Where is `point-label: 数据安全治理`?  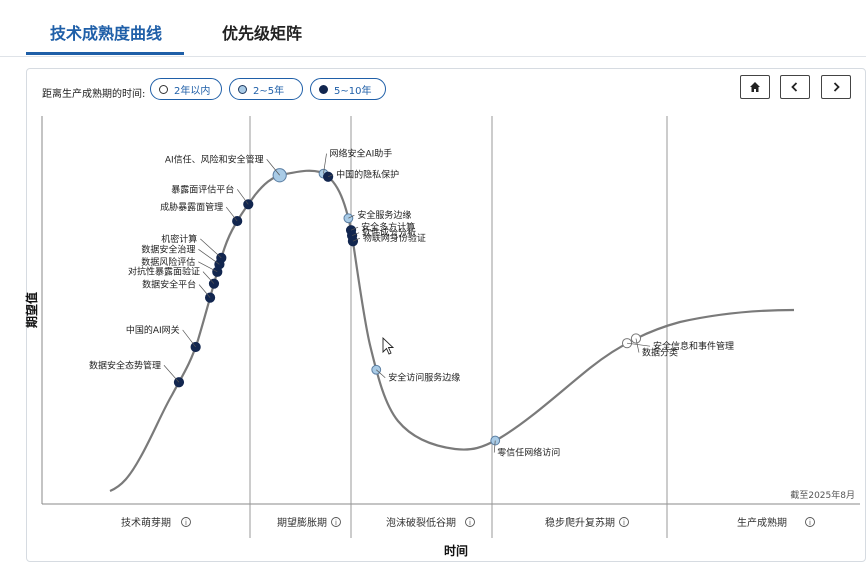 point-label: 数据安全治理 is located at coordinates (168, 249).